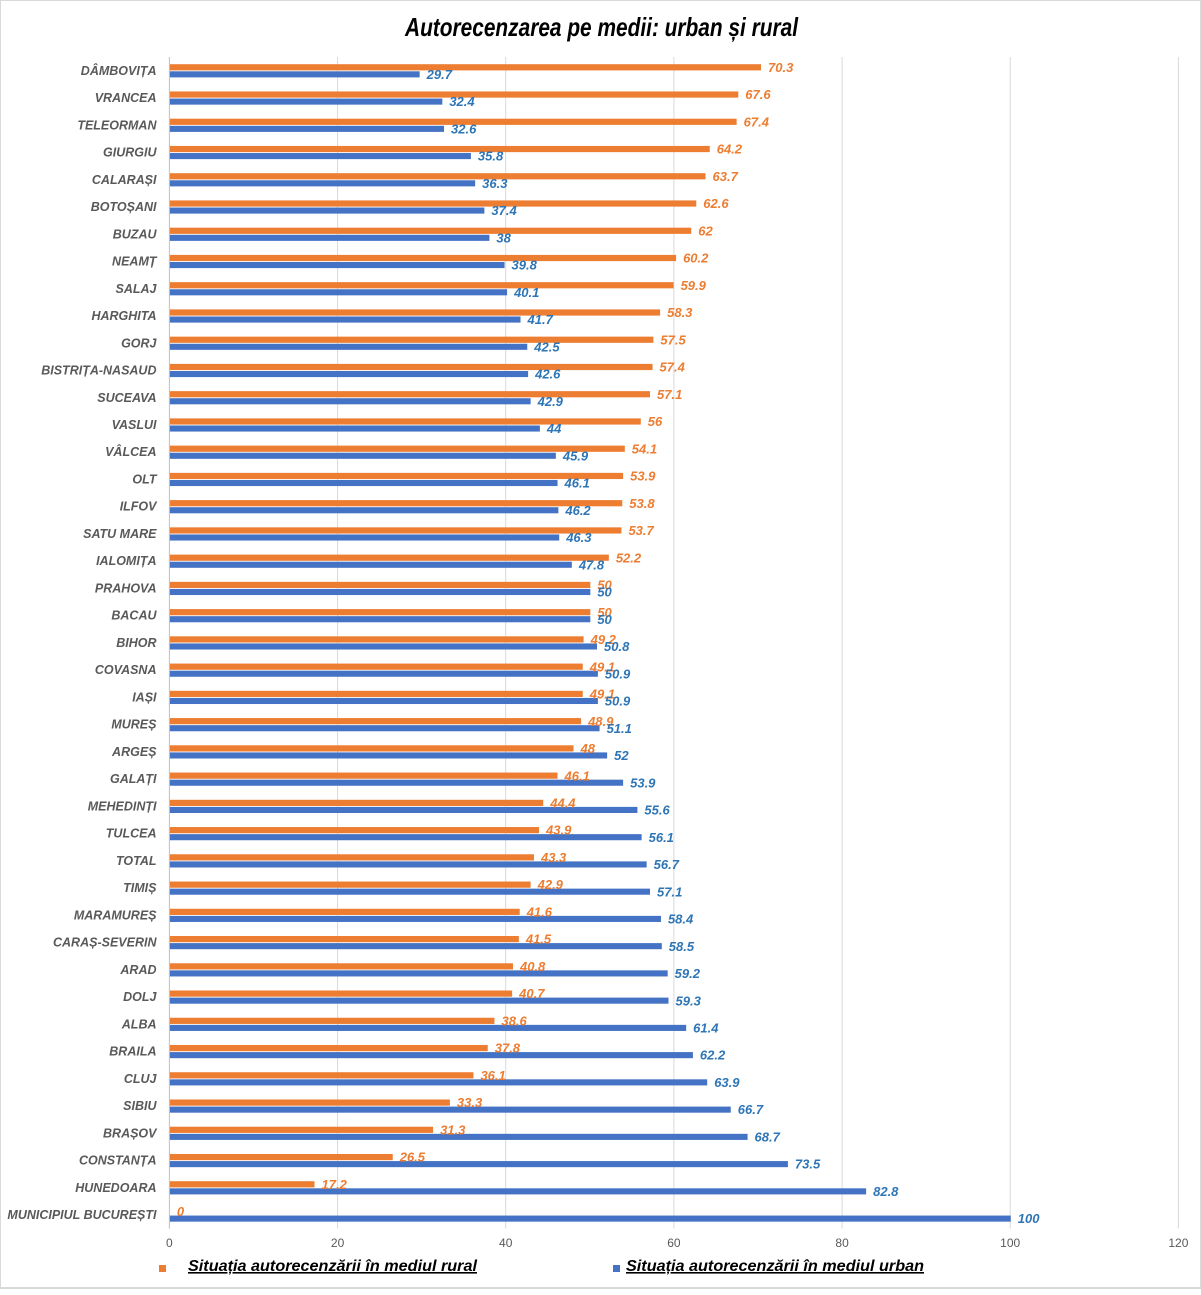 The height and width of the screenshot is (1295, 1201). Describe the element at coordinates (508, 1048) in the screenshot. I see `svg-text: 37.8` at that location.